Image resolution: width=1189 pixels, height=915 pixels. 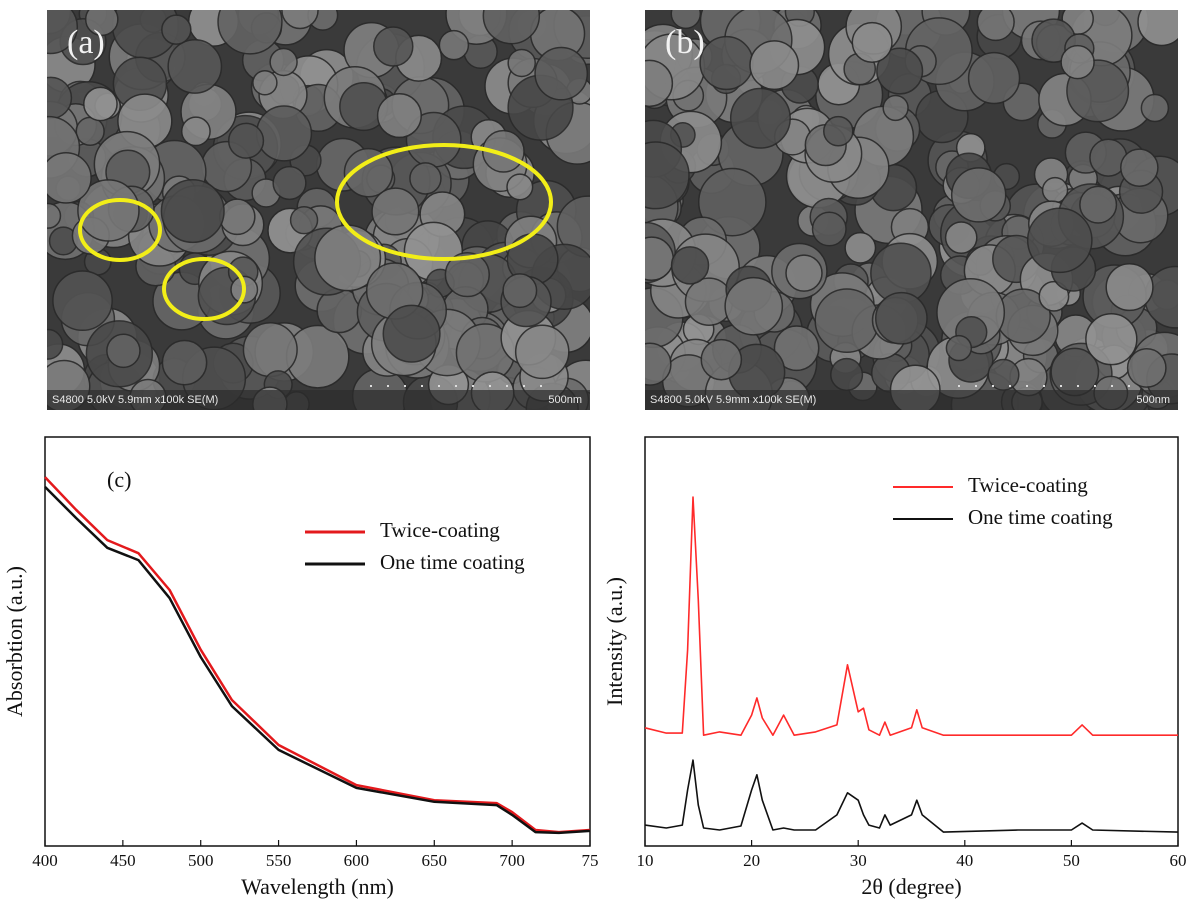 I want to click on legend-label: Twice-coating, so click(x=1028, y=485).